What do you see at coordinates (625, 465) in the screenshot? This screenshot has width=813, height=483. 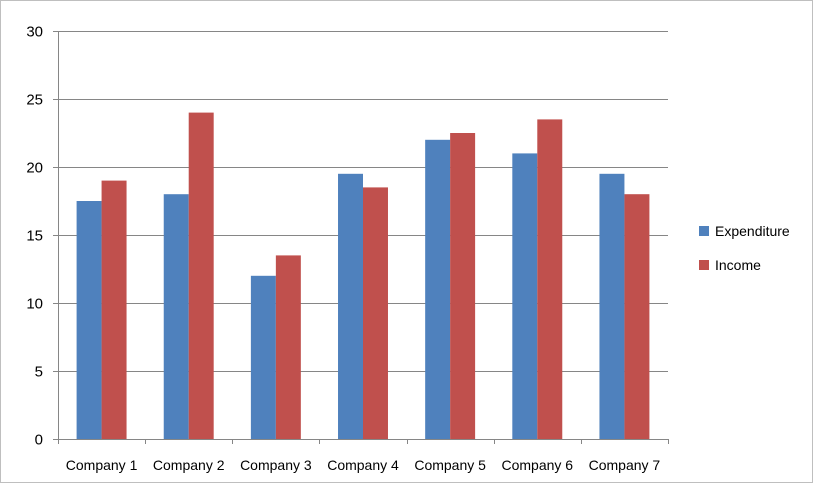 I see `x-tick-label: Company 7` at bounding box center [625, 465].